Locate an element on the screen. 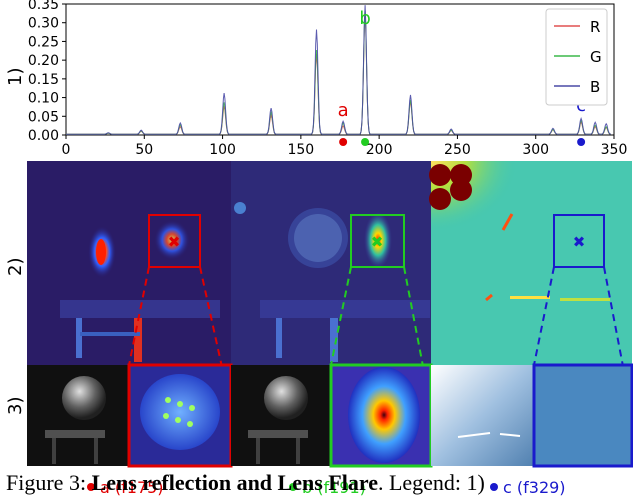 The image size is (633, 498). y-tick-label: 0.35 is located at coordinates (43, 6).